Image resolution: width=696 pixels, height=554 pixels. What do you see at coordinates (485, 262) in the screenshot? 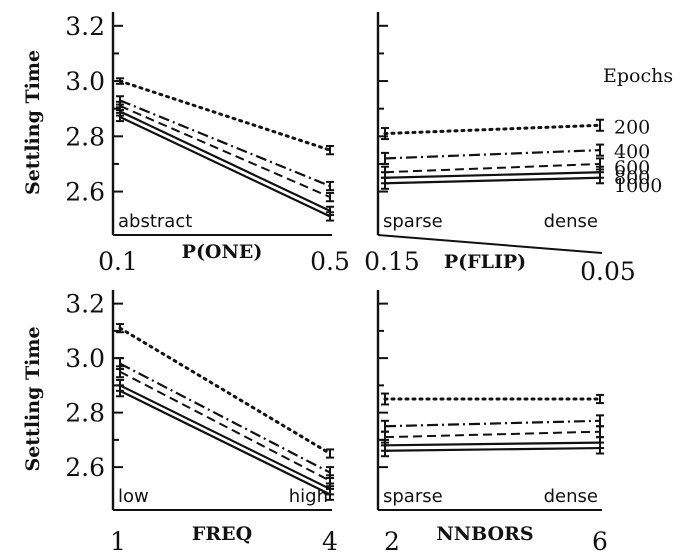
I see `x-axis-title: P(FLIP)` at bounding box center [485, 262].